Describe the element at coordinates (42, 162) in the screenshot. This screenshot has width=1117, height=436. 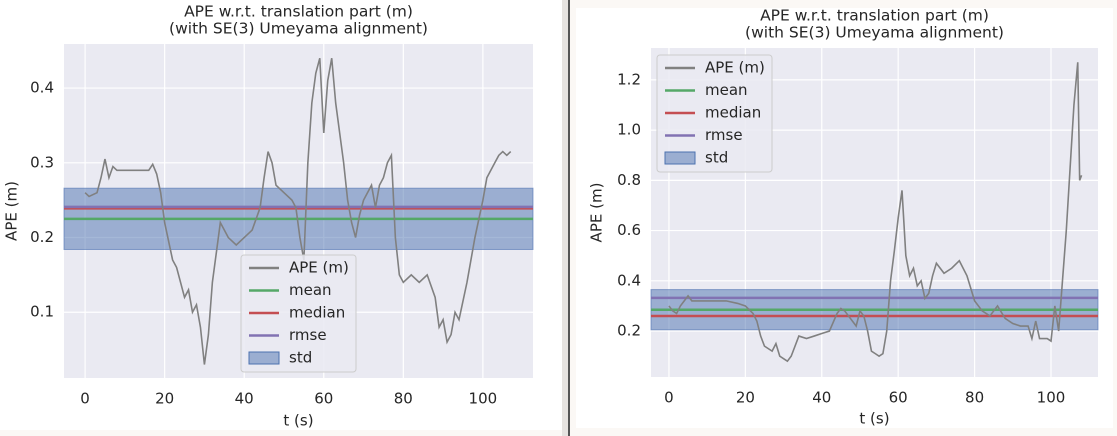
I see `y-tick-label: 0.3` at that location.